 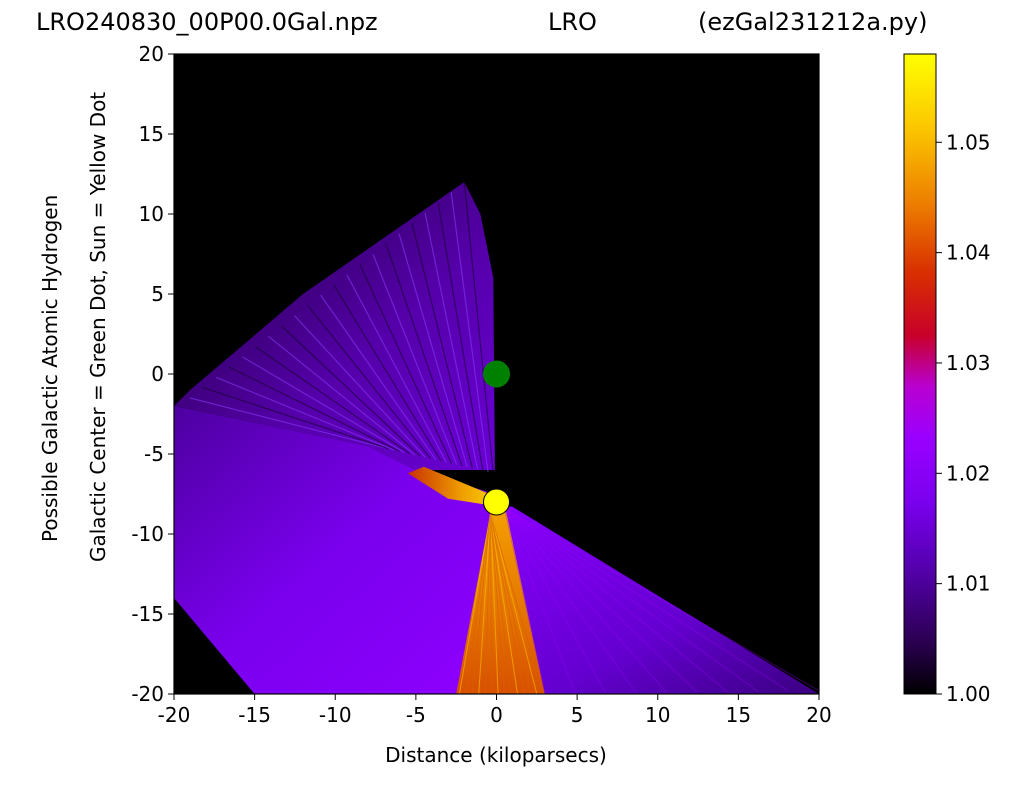 I want to click on y-tick-label: 5, so click(x=157, y=294).